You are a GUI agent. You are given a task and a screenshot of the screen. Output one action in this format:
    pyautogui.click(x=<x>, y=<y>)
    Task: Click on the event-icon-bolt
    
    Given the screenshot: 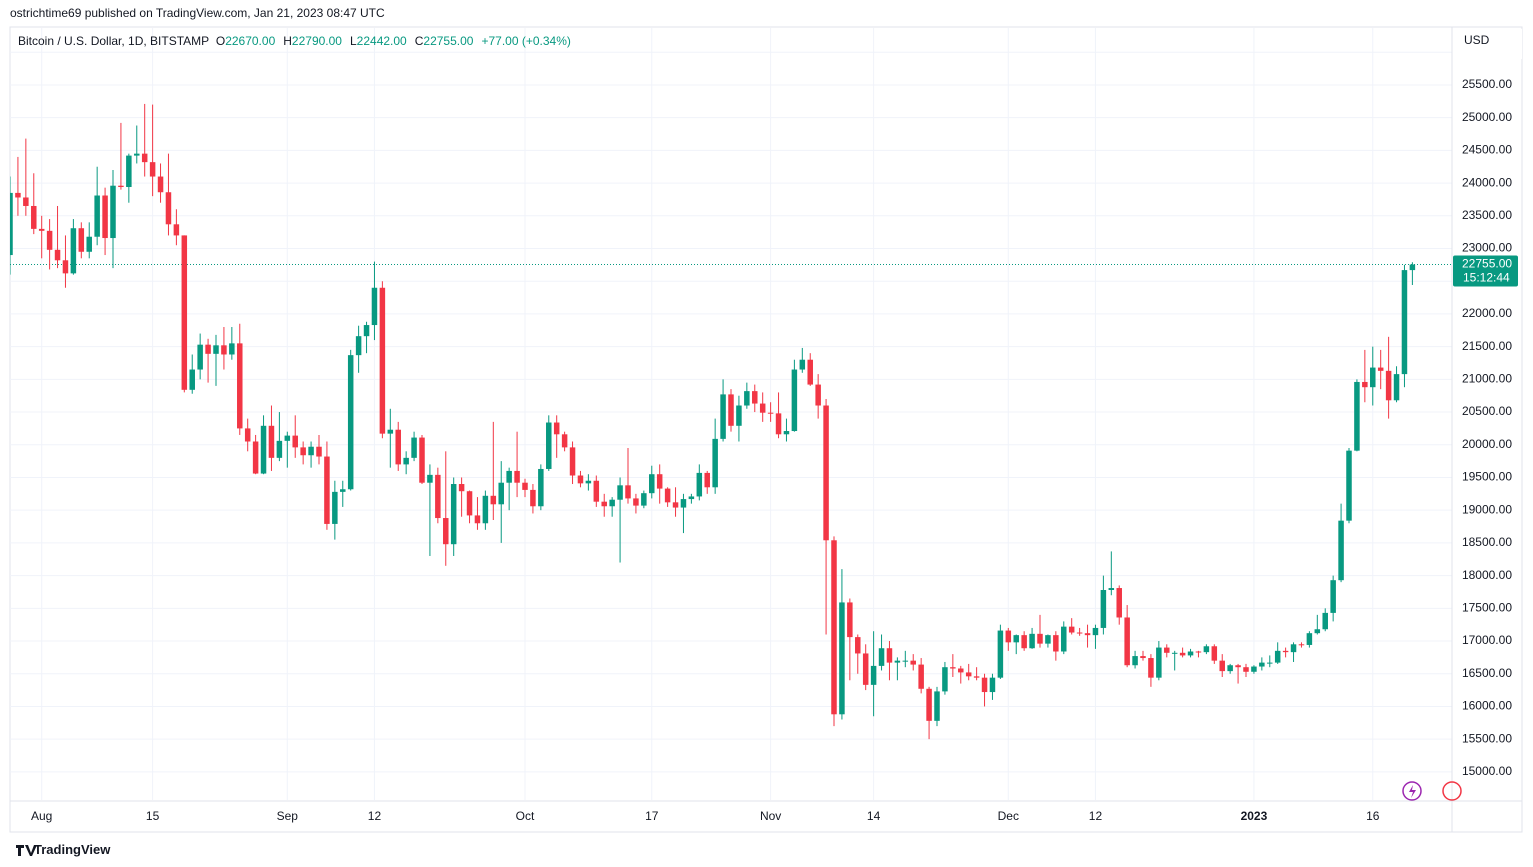 What is the action you would take?
    pyautogui.click(x=1412, y=791)
    